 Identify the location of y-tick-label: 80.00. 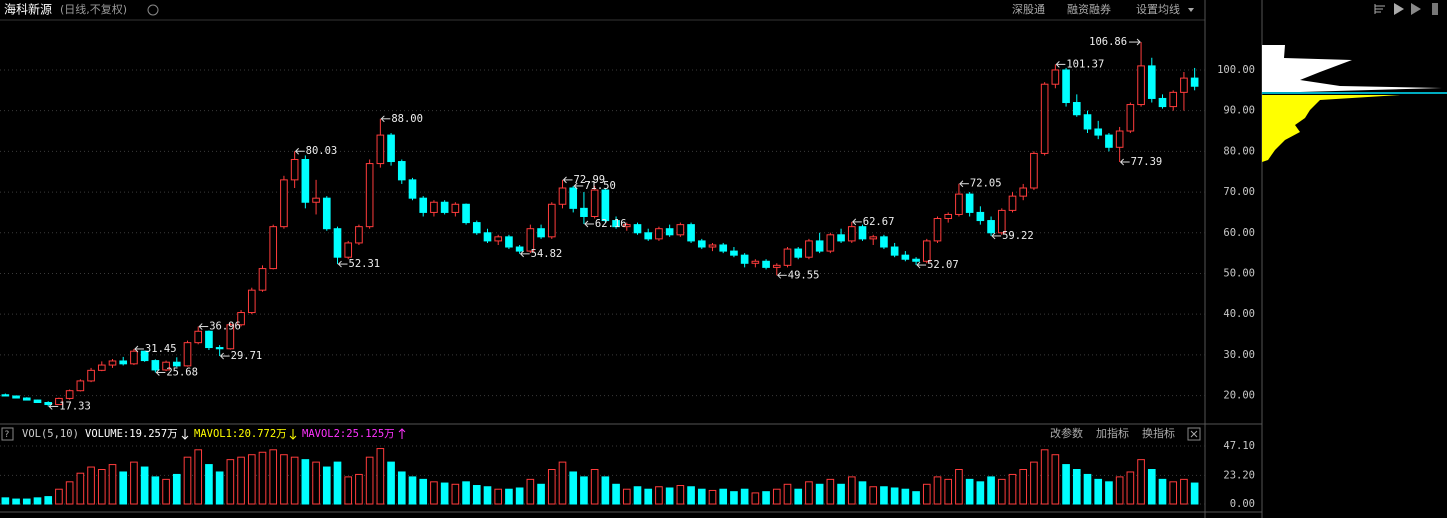
(1239, 151).